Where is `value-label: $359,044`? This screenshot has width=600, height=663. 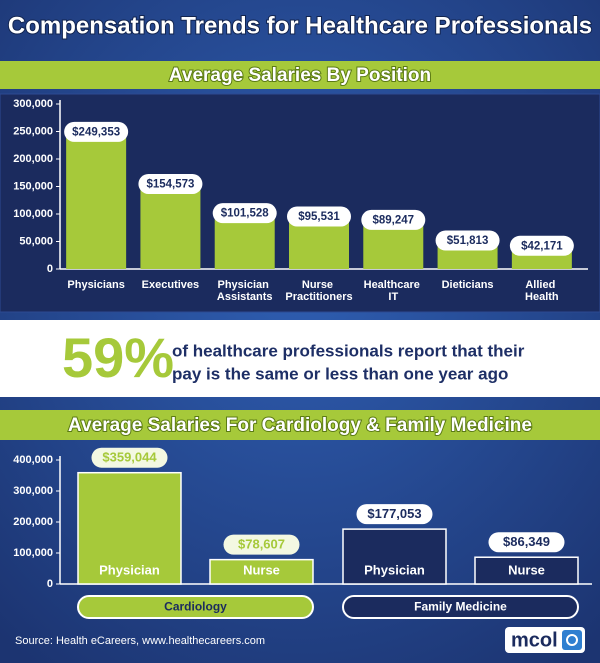
value-label: $359,044 is located at coordinates (129, 457).